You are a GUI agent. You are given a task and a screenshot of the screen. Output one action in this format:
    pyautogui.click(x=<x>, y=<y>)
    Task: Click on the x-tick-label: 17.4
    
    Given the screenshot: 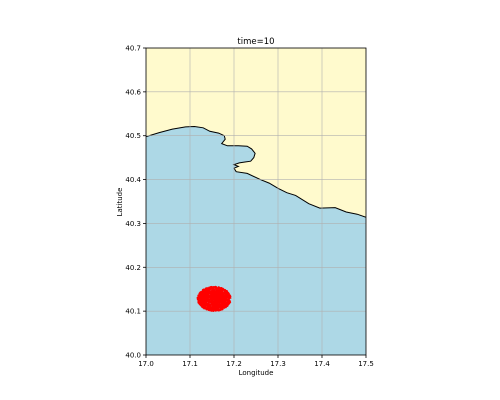 What is the action you would take?
    pyautogui.click(x=322, y=364)
    